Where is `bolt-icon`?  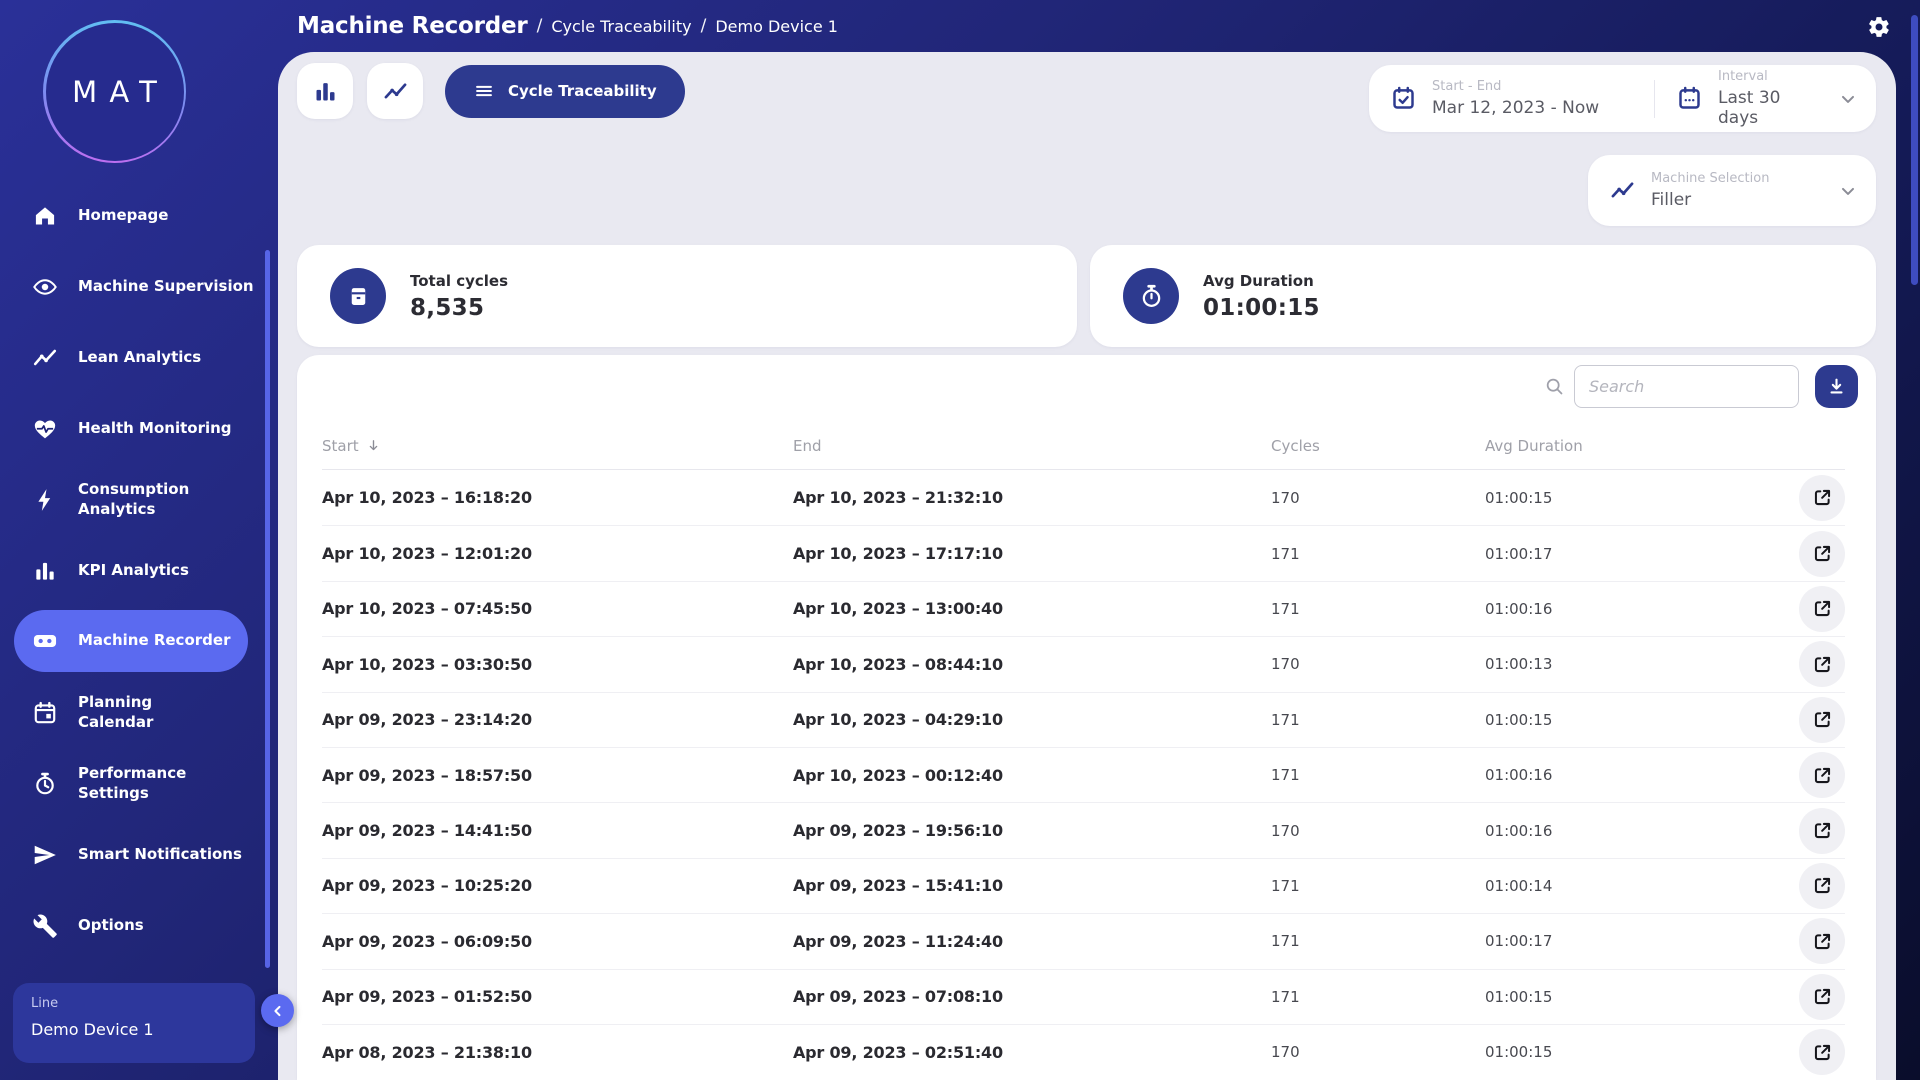 bolt-icon is located at coordinates (45, 500).